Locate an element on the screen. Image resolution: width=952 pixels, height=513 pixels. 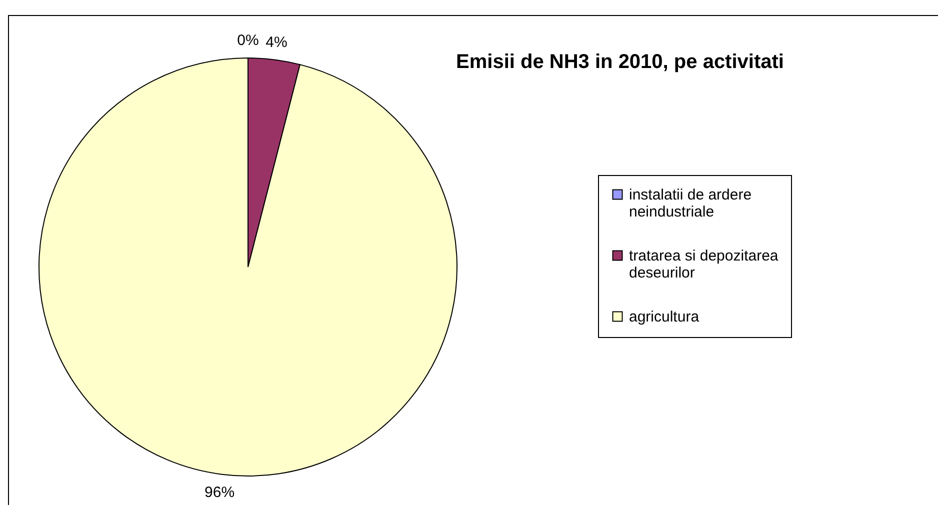
data-label: 4% is located at coordinates (277, 42).